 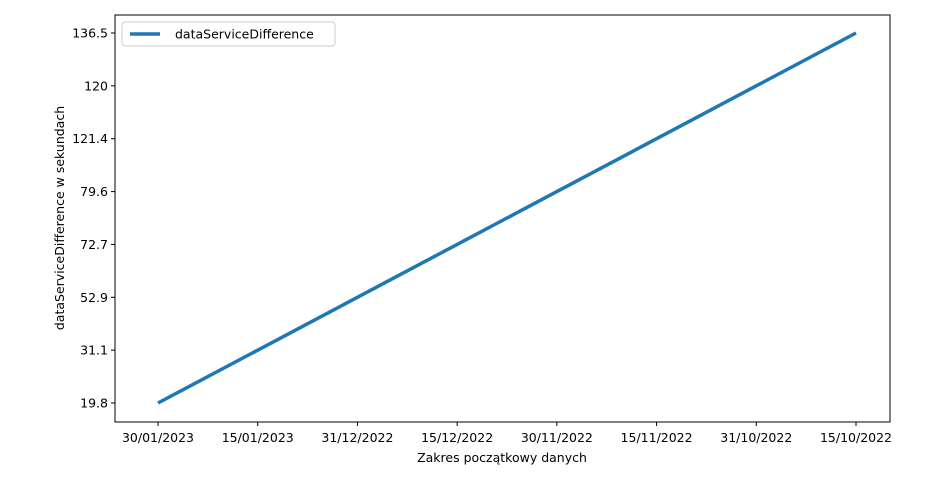 I want to click on x-tick-label: 15/01/2023, so click(x=258, y=437).